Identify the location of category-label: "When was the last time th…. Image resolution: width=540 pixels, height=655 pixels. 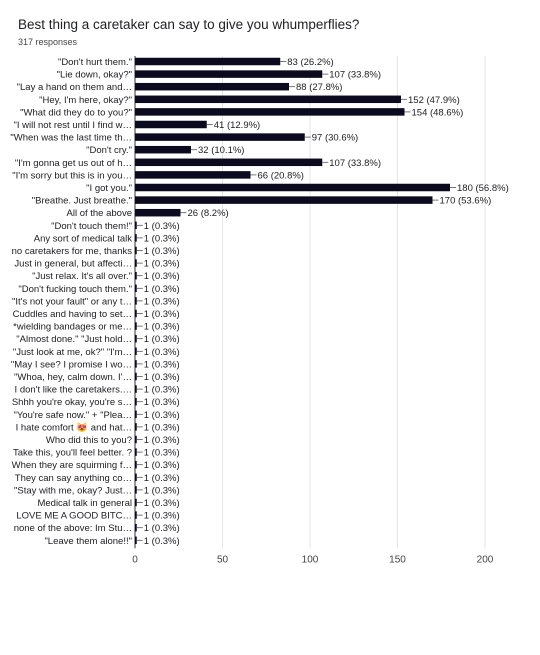
(71, 138).